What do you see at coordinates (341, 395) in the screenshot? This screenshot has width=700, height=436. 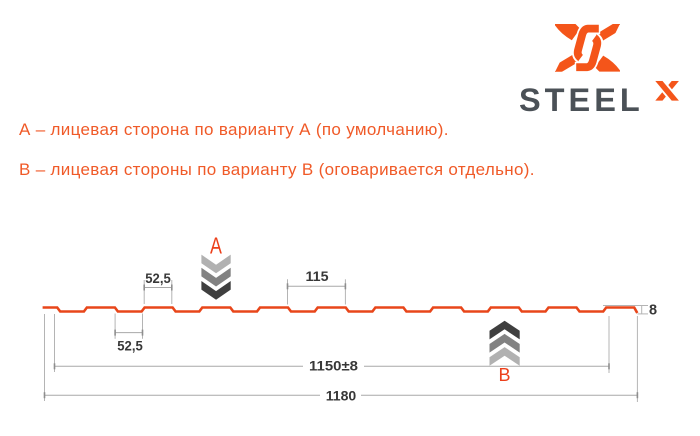 I see `svg-text: 1180` at bounding box center [341, 395].